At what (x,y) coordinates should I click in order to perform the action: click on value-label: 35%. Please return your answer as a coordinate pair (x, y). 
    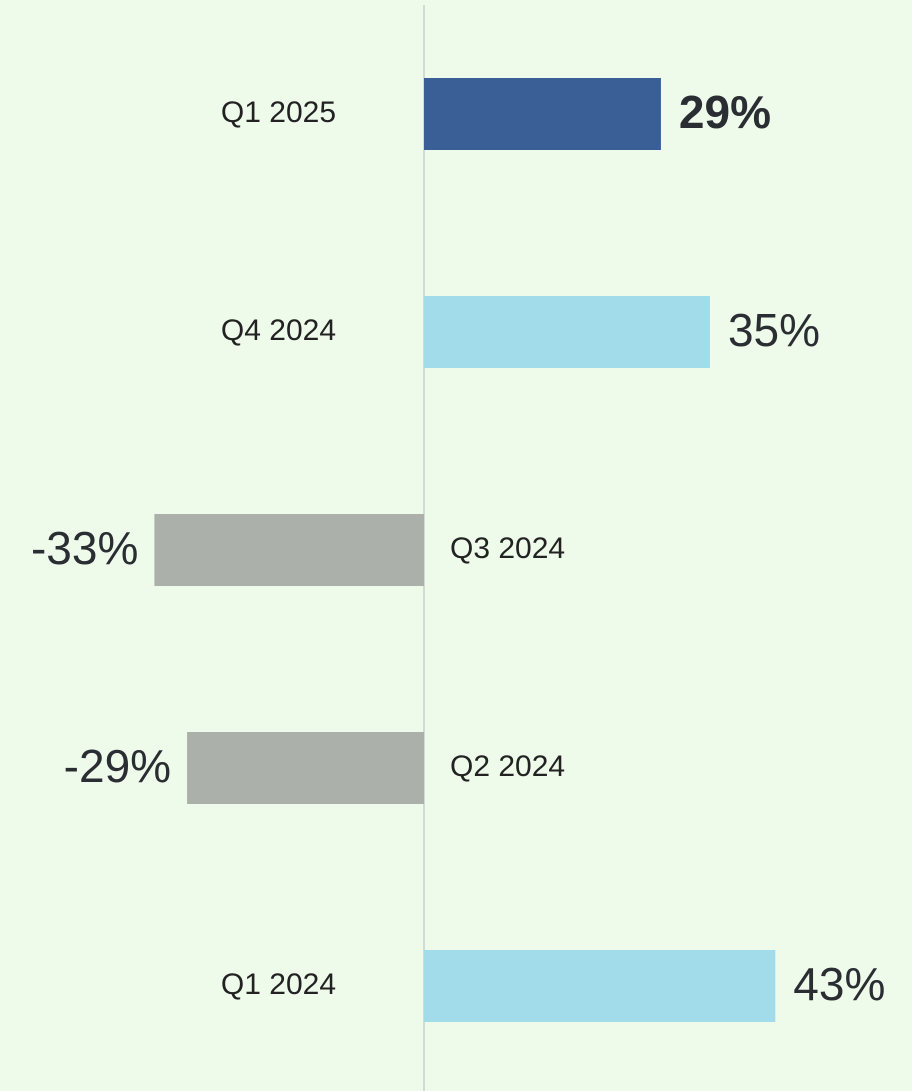
    Looking at the image, I should click on (774, 330).